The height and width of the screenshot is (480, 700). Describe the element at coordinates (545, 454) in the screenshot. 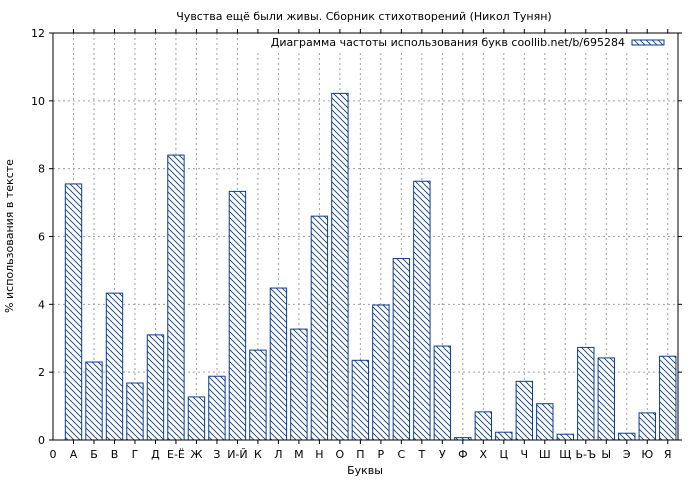

I see `x-tick-label: Ш` at that location.